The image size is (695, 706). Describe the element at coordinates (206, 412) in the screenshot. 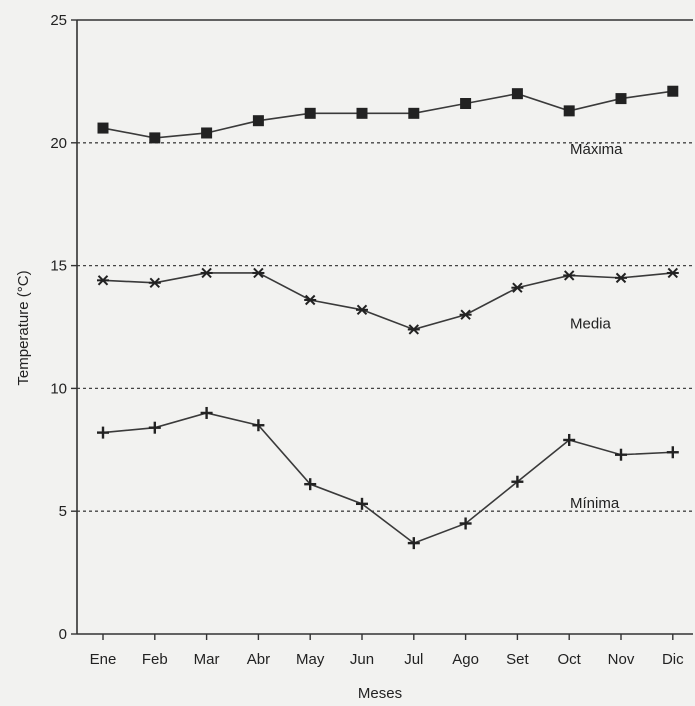

I see `data-point-minima-mar` at that location.